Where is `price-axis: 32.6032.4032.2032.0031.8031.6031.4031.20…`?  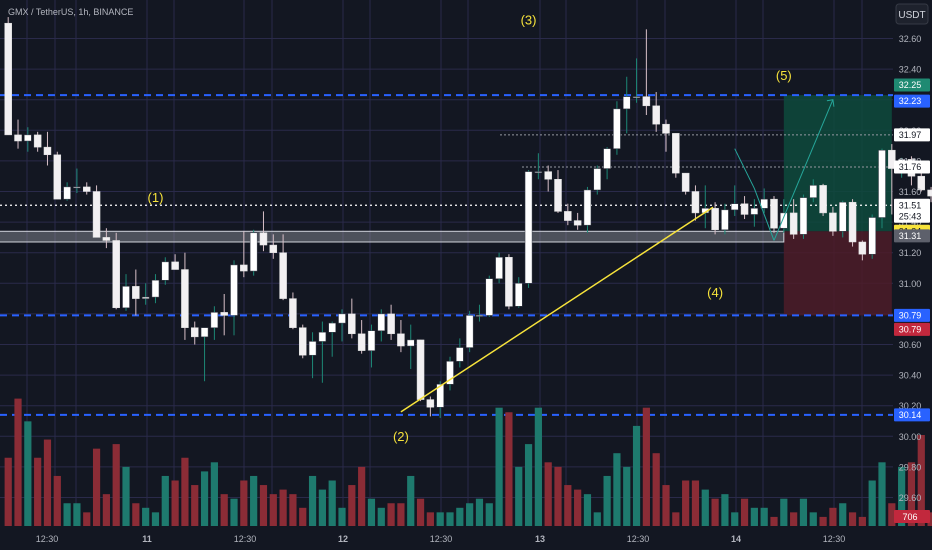
price-axis: 32.6032.4032.2032.0031.8031.6031.4031.20… is located at coordinates (912, 278).